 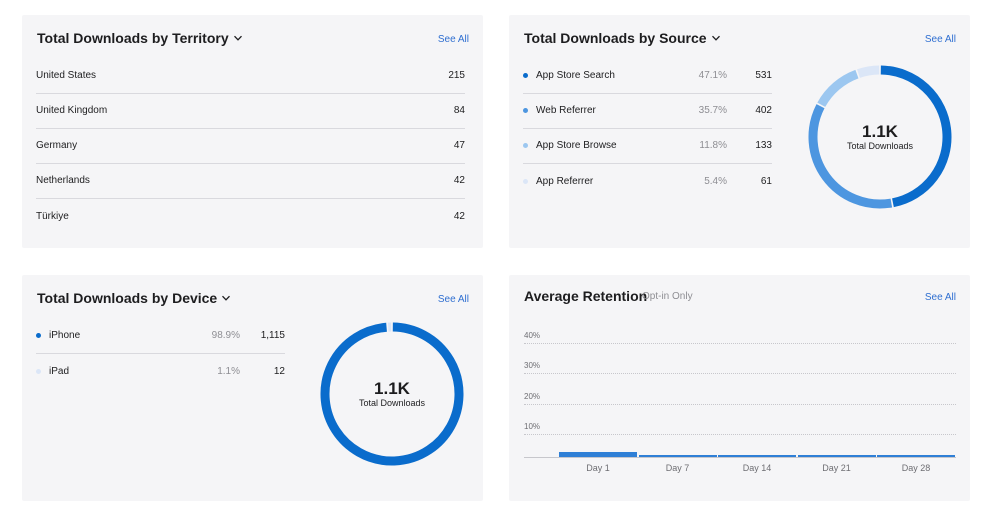 I want to click on source-value: 531, so click(x=763, y=76).